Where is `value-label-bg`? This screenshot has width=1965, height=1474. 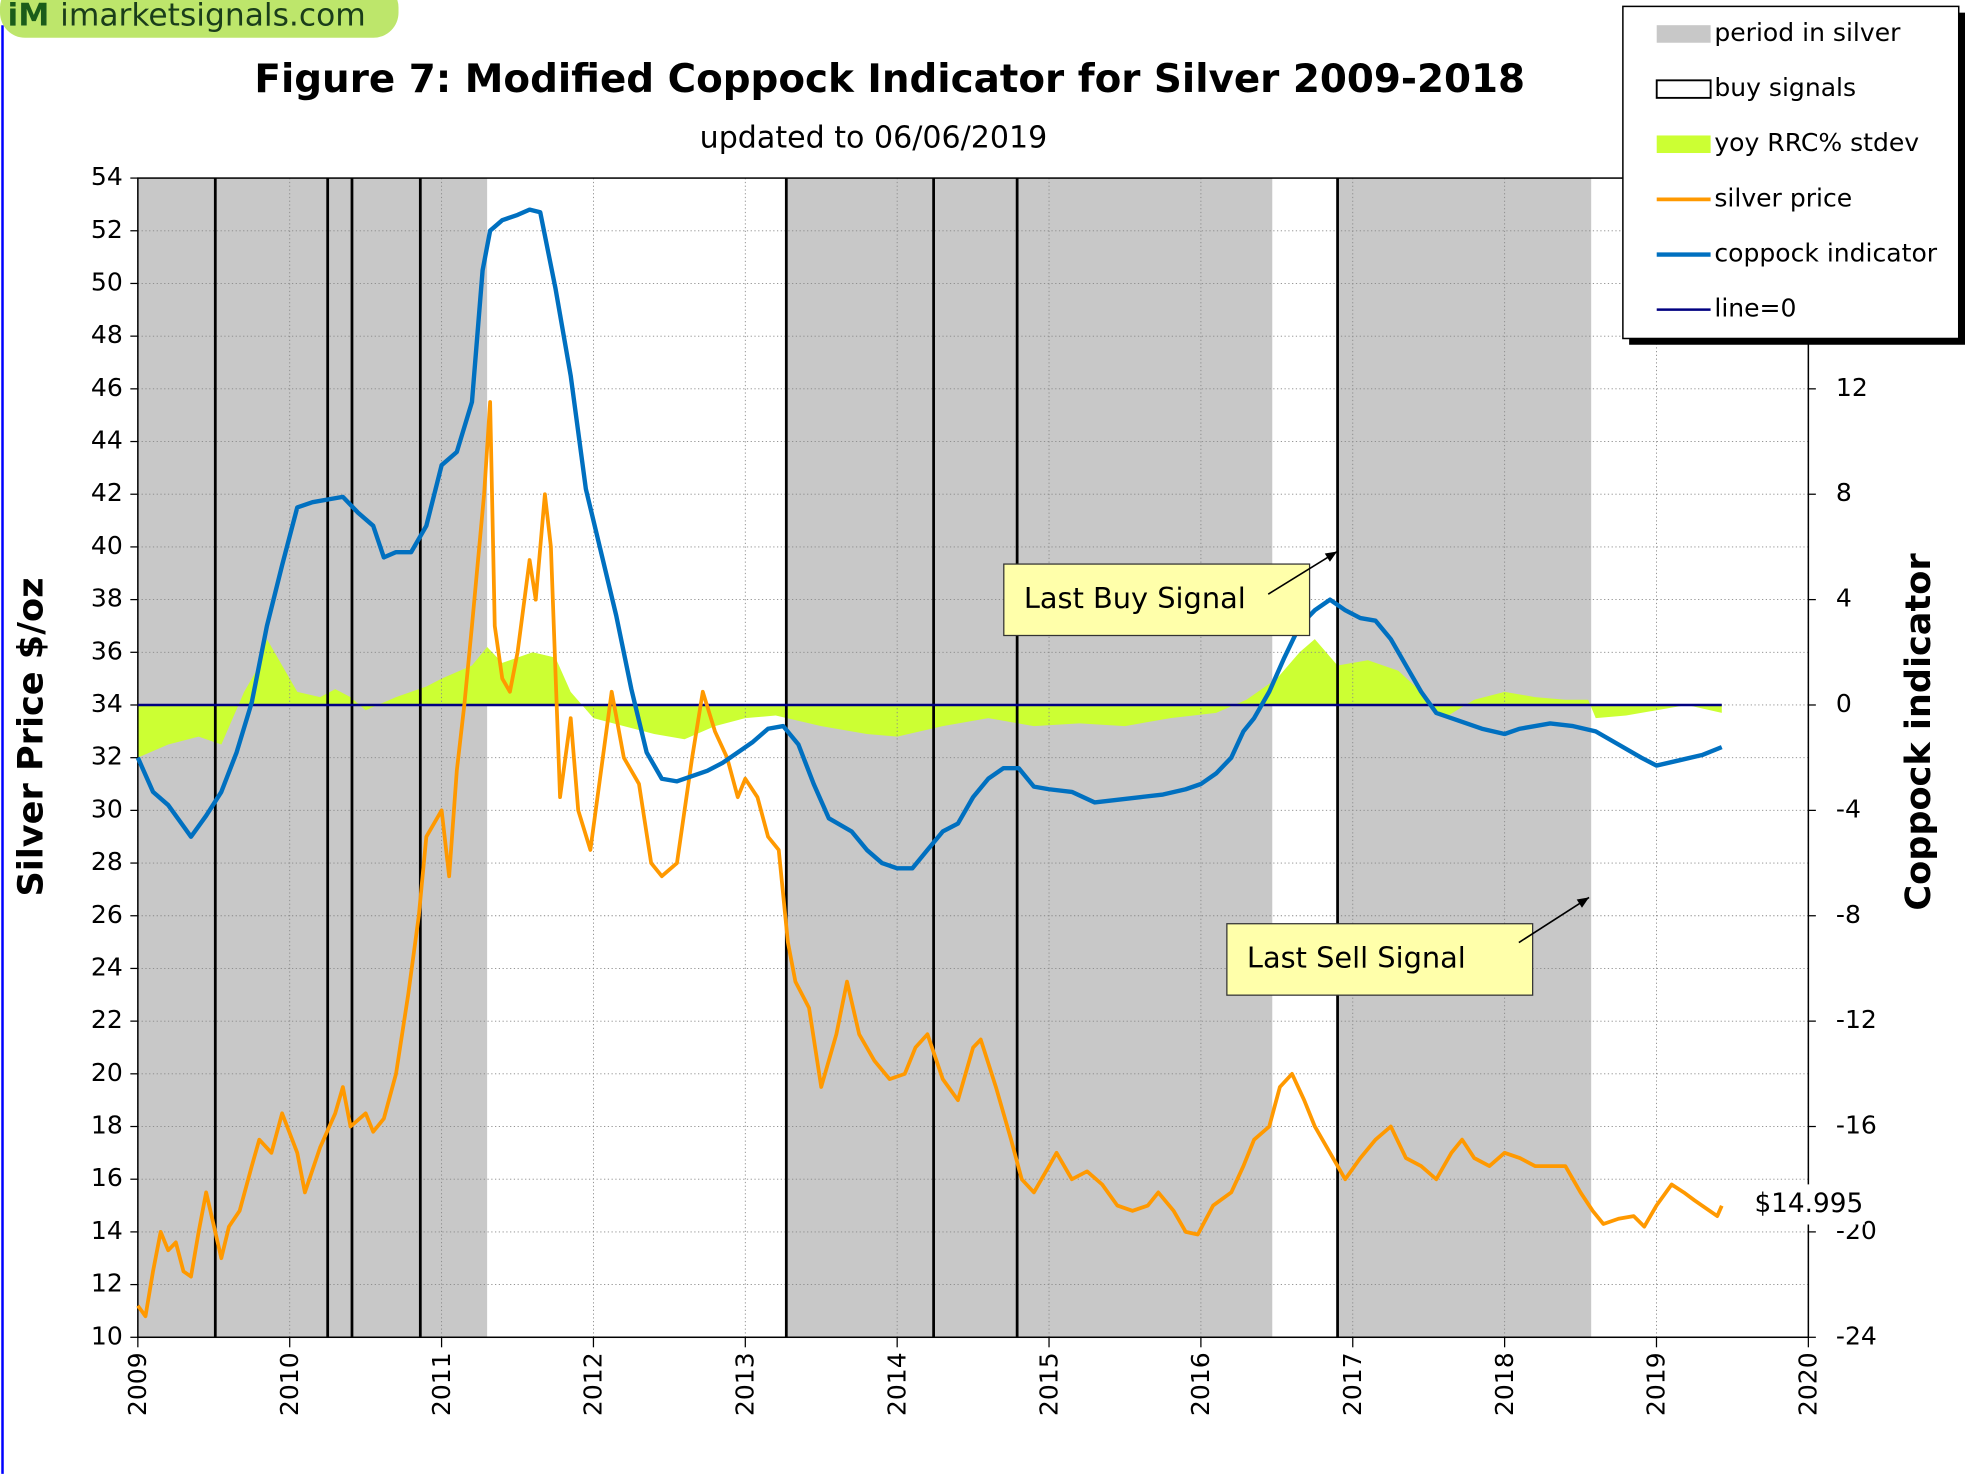 value-label-bg is located at coordinates (1804, 1204).